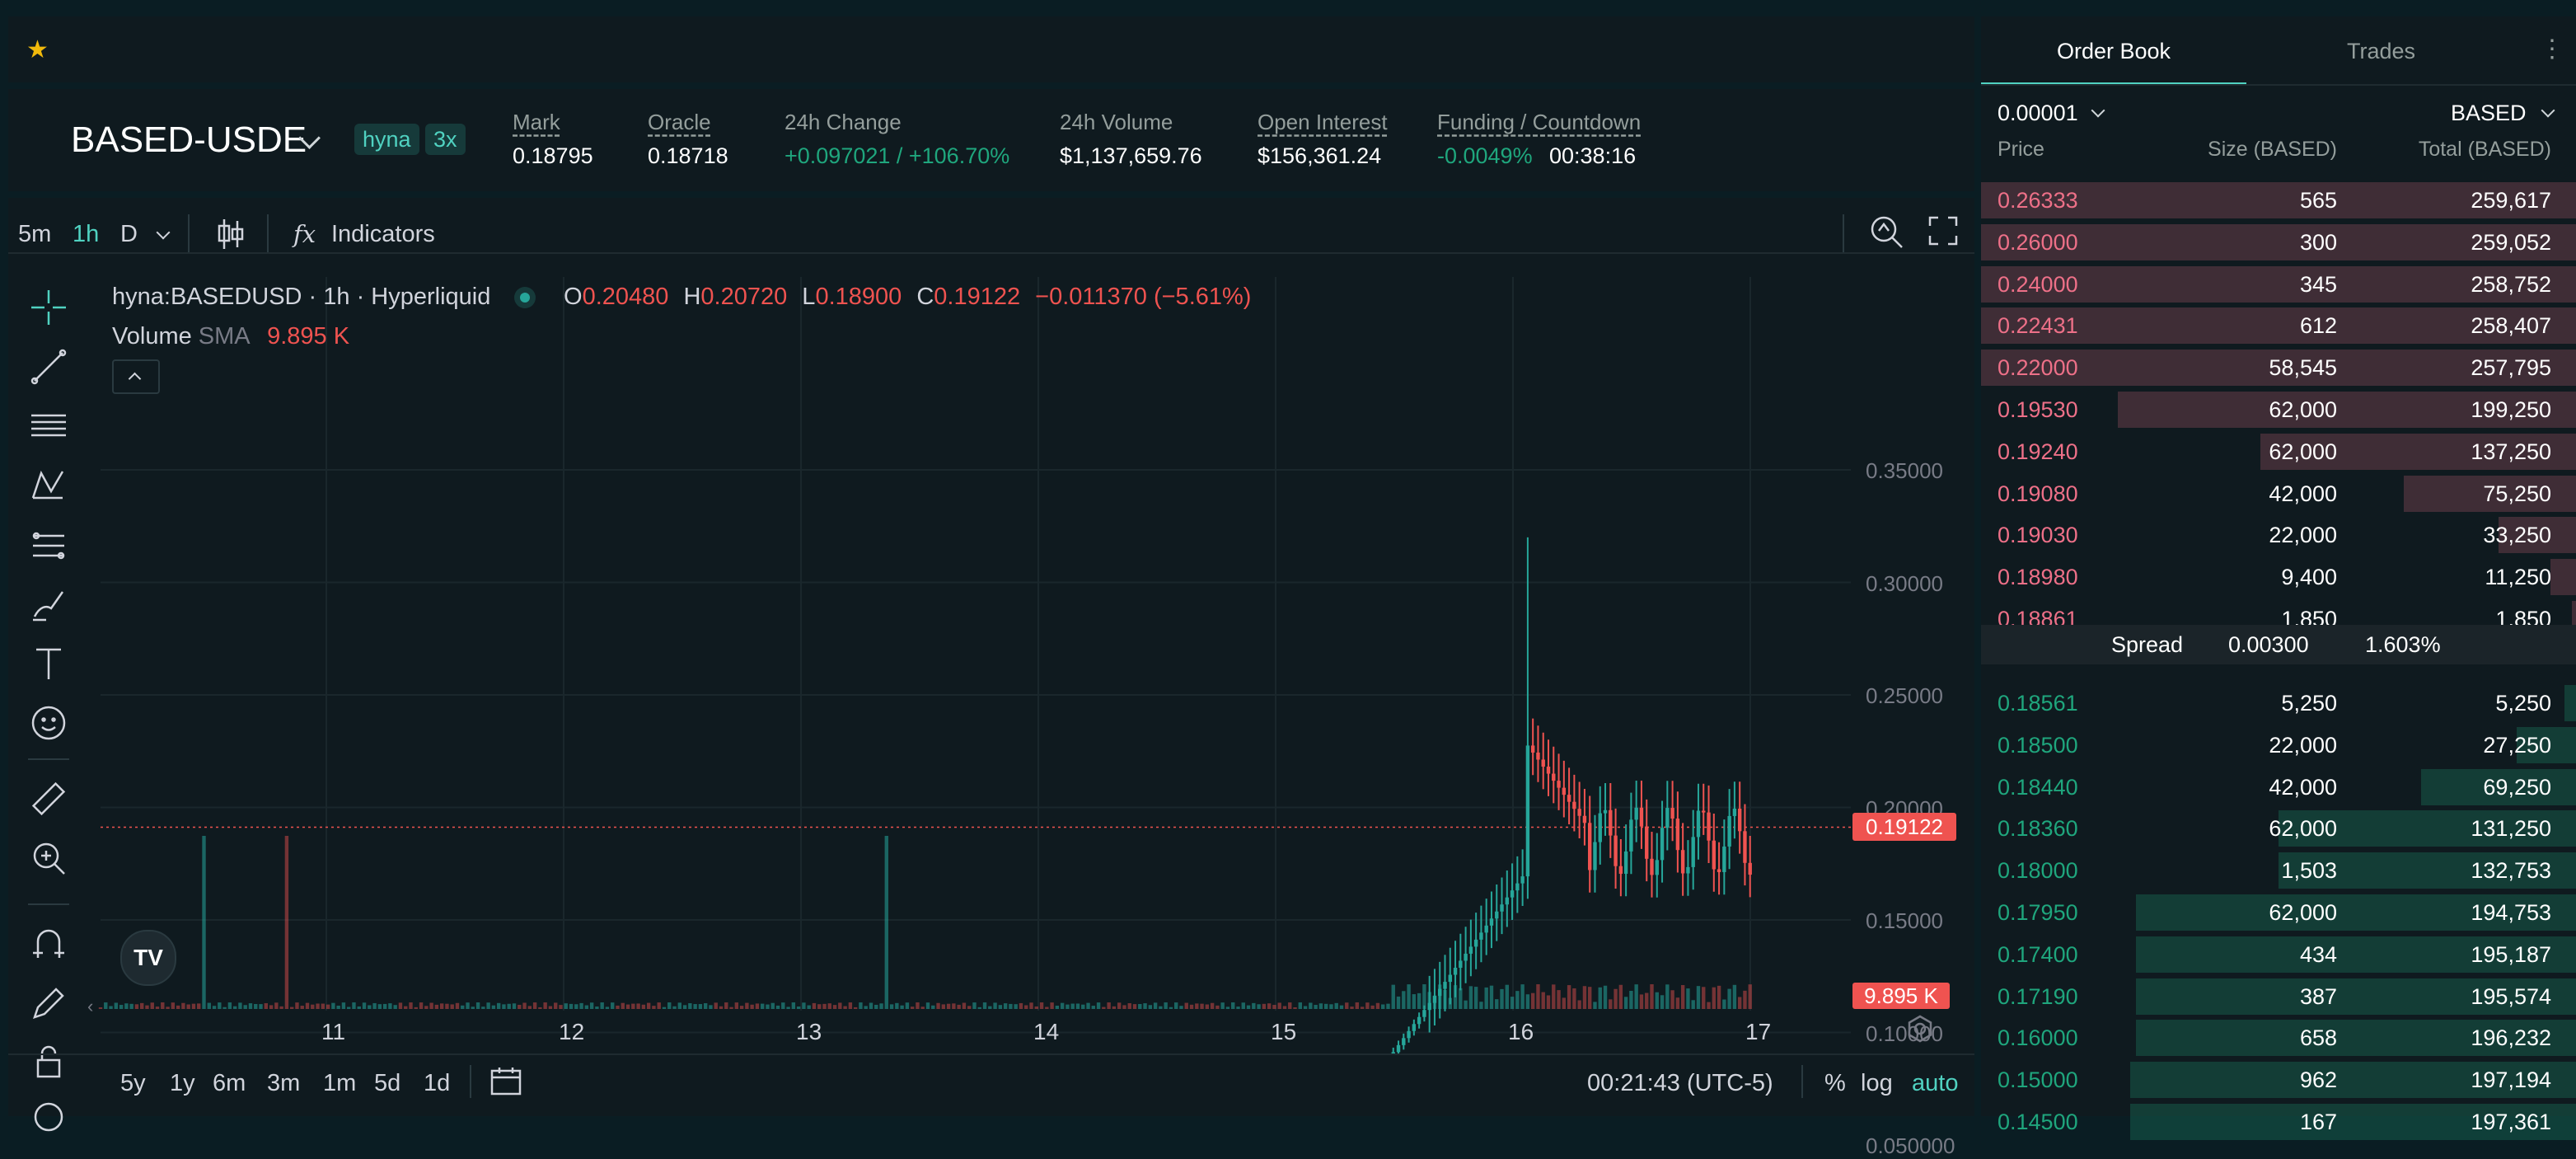 Image resolution: width=2576 pixels, height=1159 pixels. What do you see at coordinates (230, 236) in the screenshot?
I see `candle-type-icon` at bounding box center [230, 236].